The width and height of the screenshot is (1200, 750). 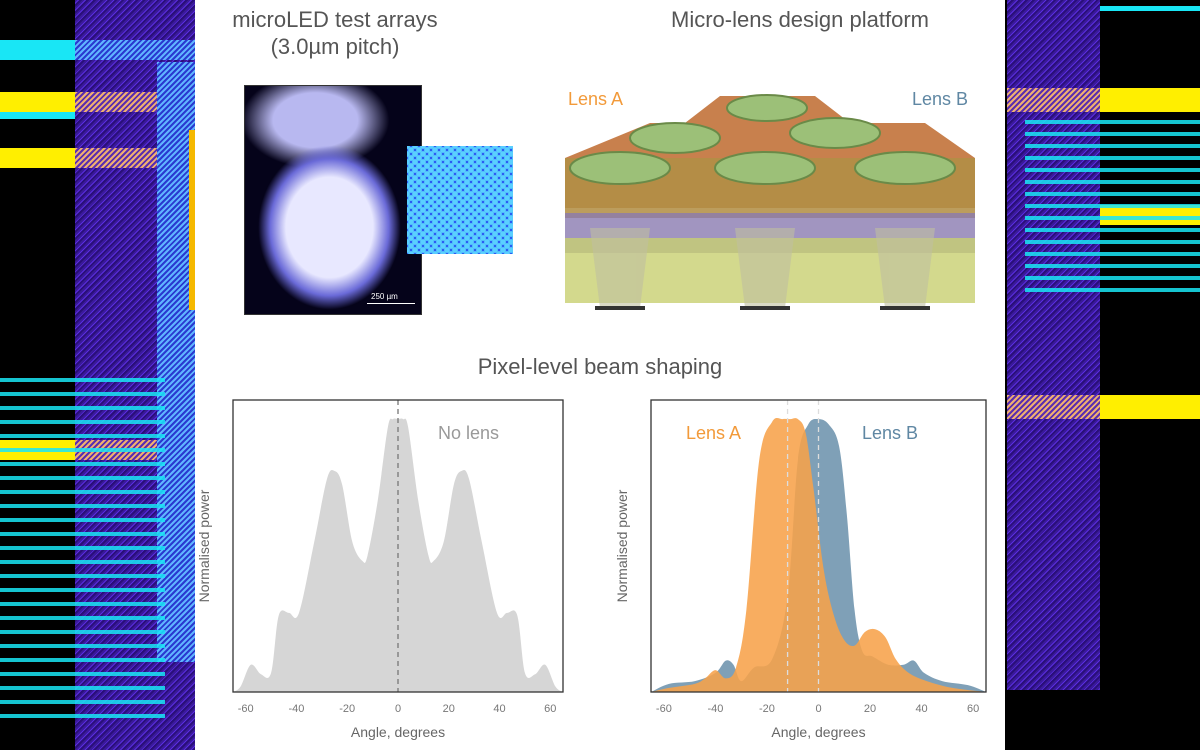 What do you see at coordinates (333, 200) in the screenshot?
I see `microled-portrait-image: 250 µm` at bounding box center [333, 200].